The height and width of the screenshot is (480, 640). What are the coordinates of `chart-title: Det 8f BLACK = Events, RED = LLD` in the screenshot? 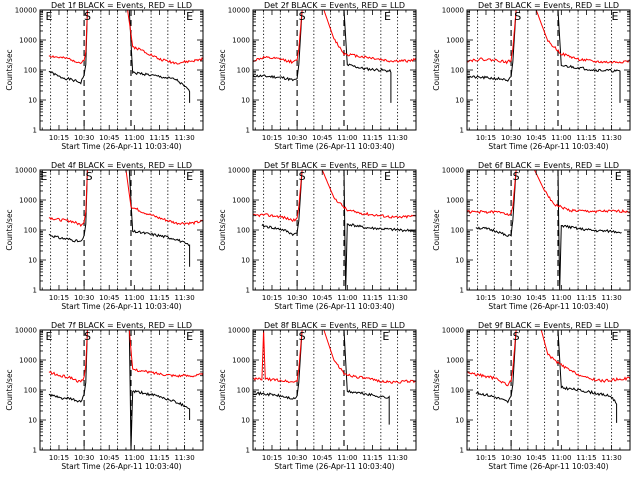 It's located at (334, 325).